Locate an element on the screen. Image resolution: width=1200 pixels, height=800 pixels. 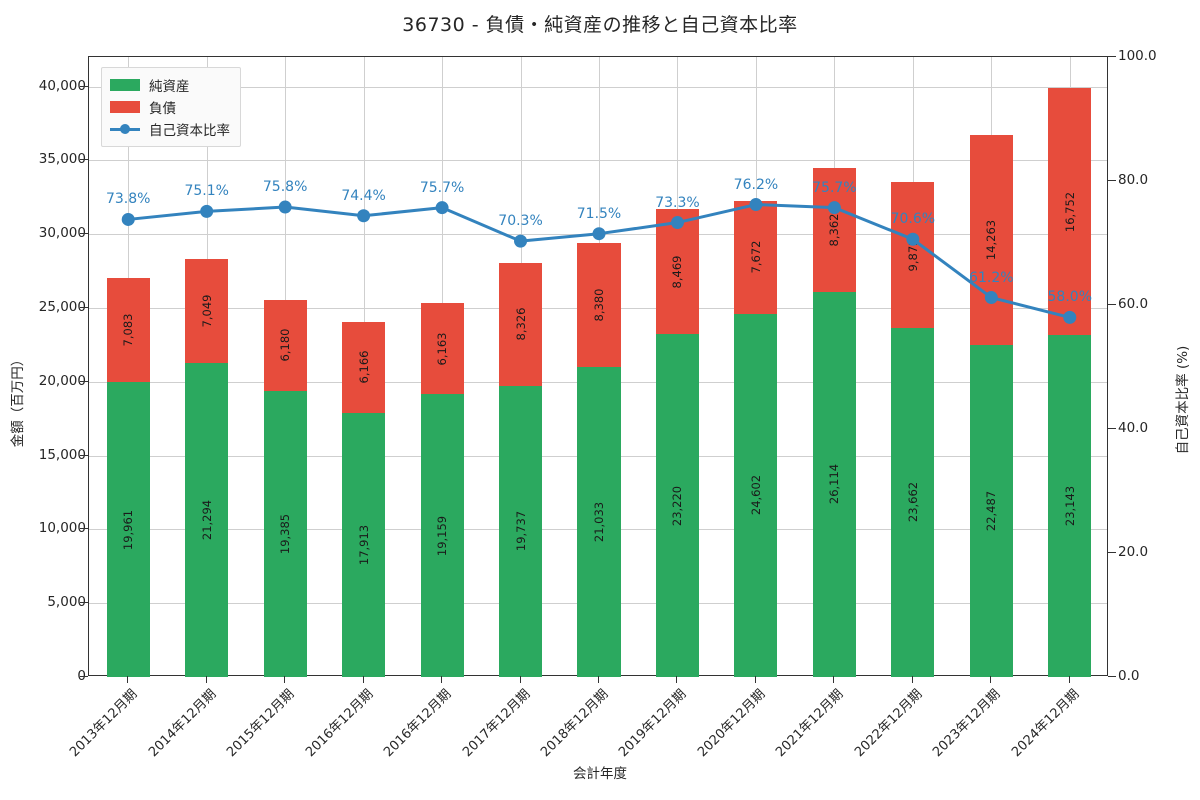
equity-ratio-value-label: 71.5% is located at coordinates (599, 213).